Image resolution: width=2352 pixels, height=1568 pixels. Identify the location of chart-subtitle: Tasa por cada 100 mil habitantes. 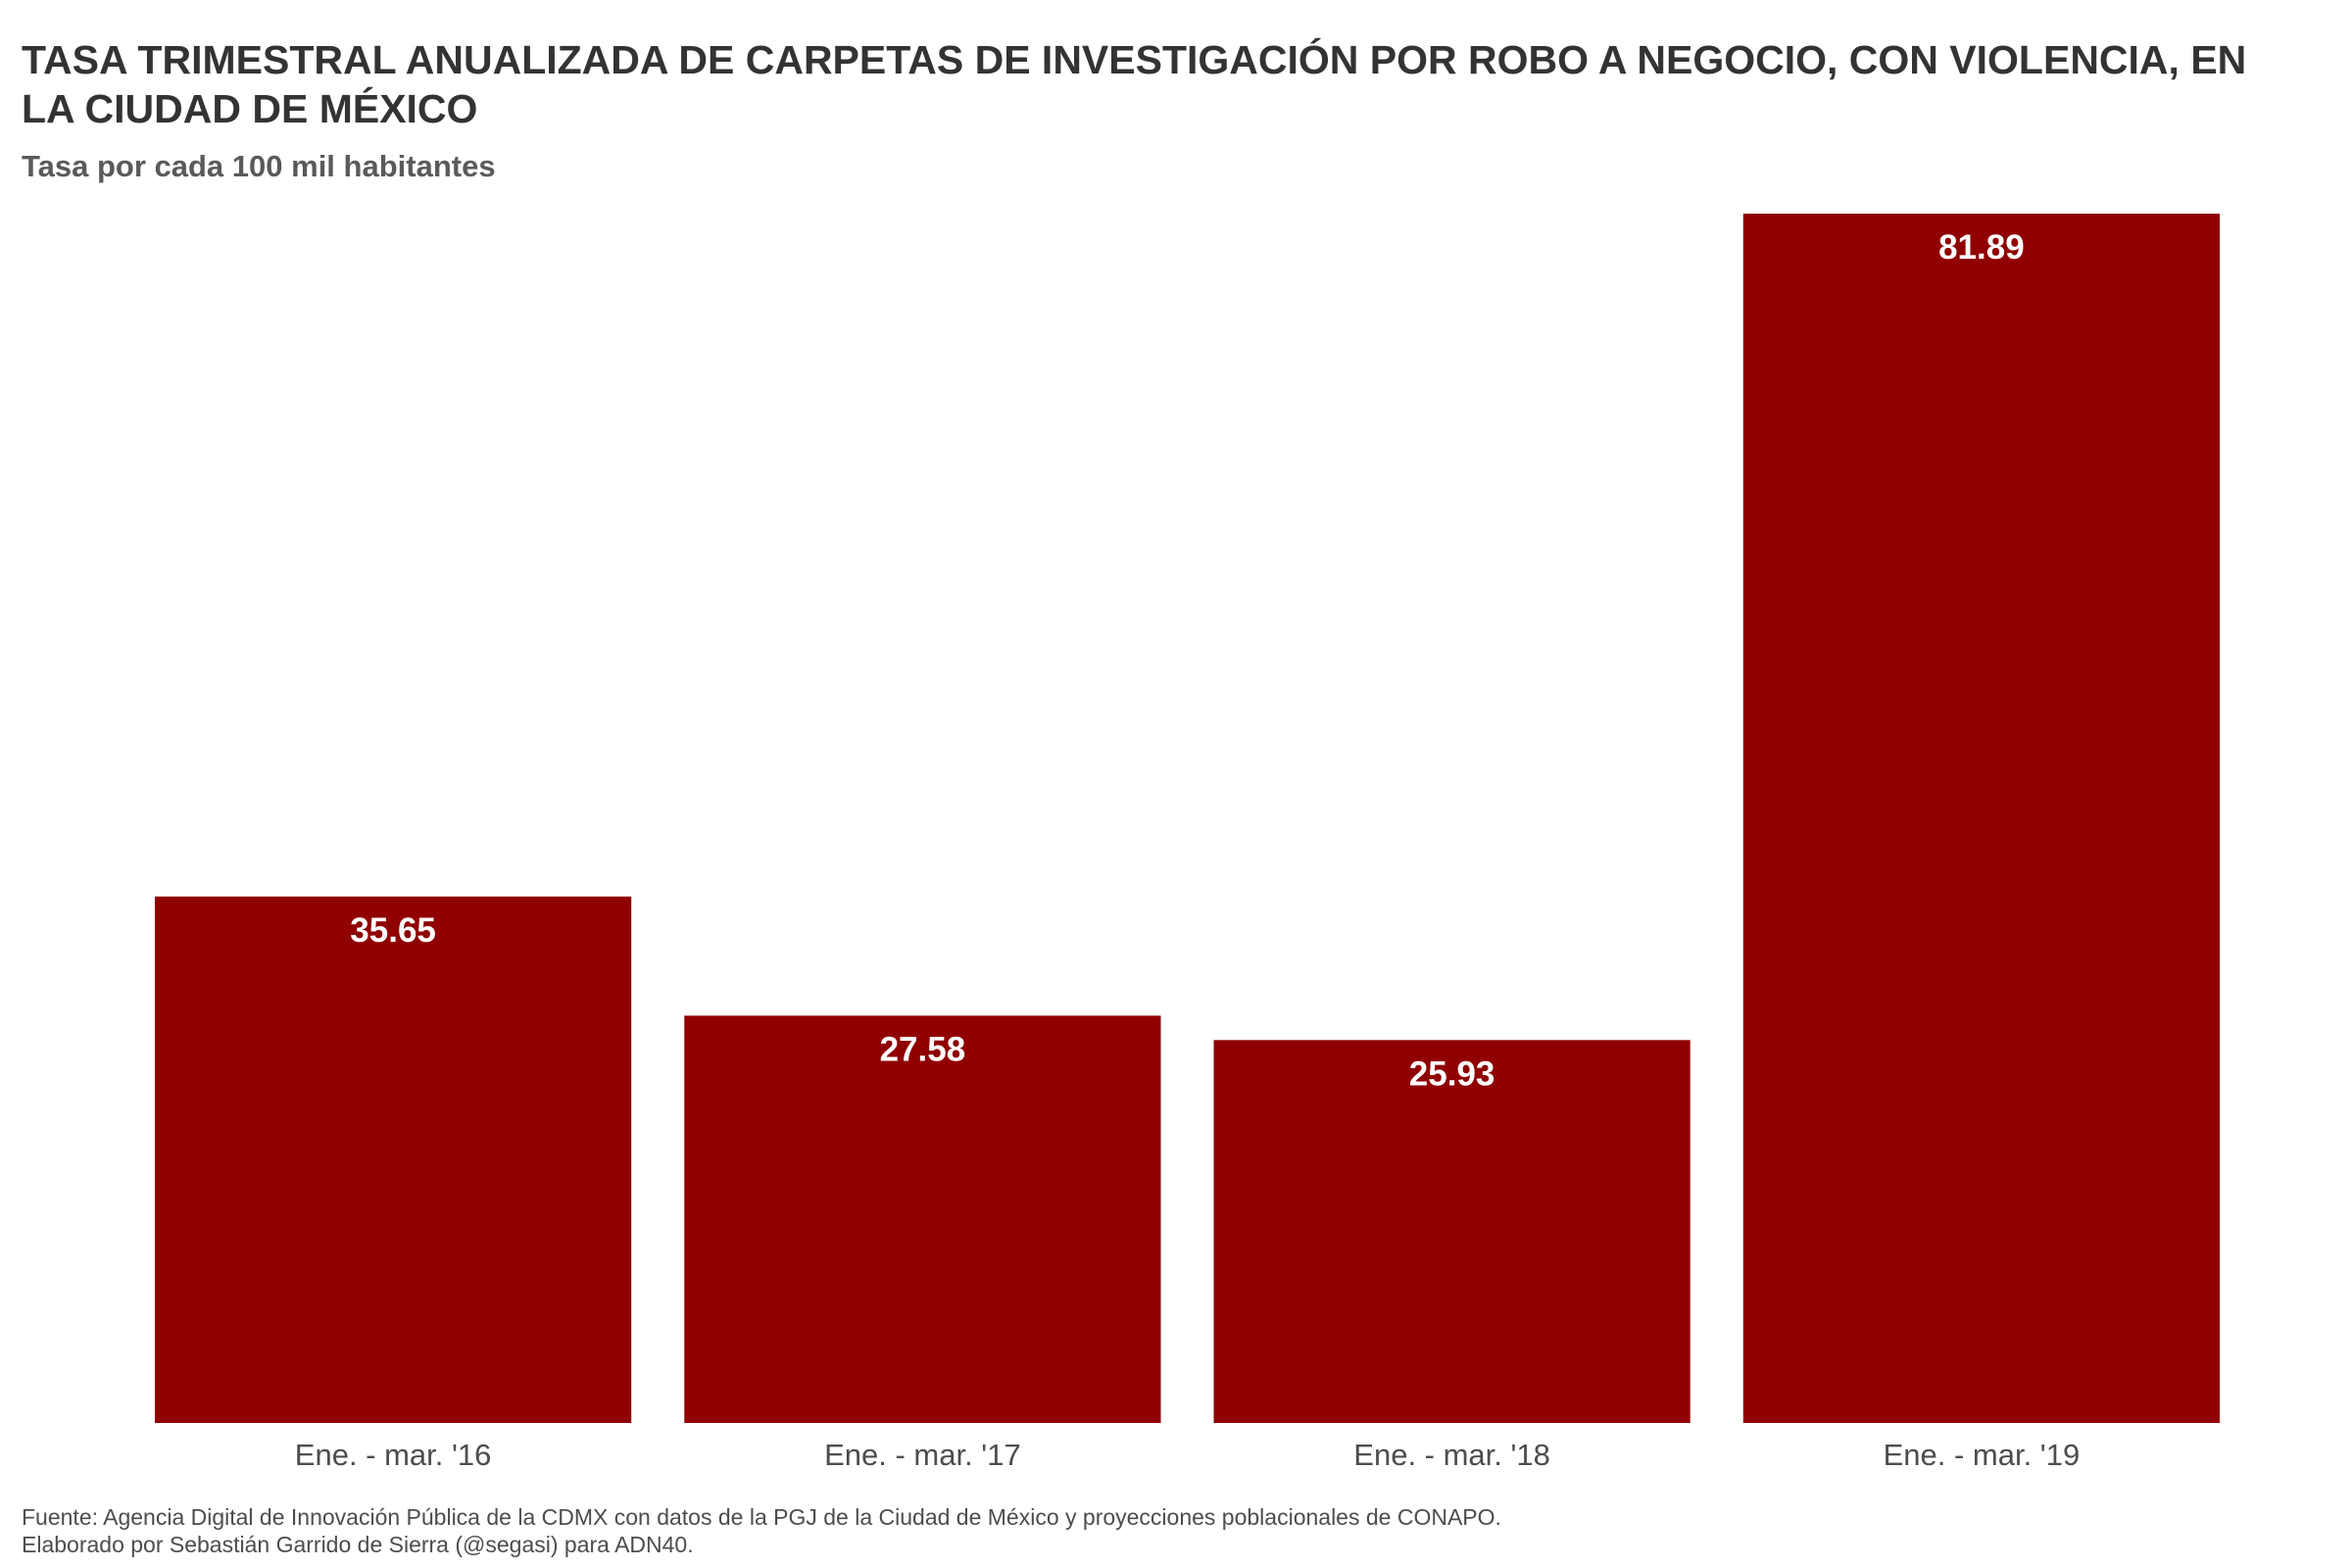
(259, 166).